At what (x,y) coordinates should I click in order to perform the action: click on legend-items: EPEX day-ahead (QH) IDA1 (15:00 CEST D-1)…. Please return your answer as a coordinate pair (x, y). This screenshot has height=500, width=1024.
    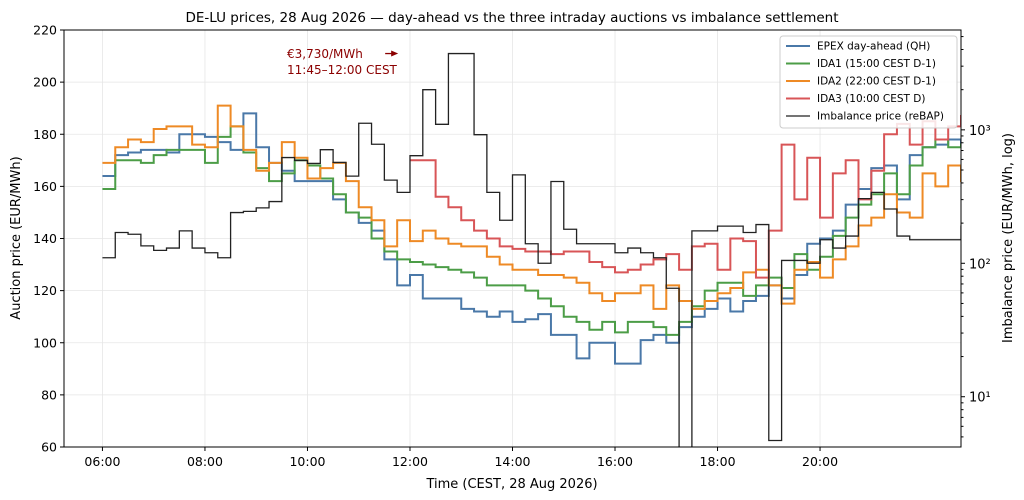
    Looking at the image, I should click on (865, 82).